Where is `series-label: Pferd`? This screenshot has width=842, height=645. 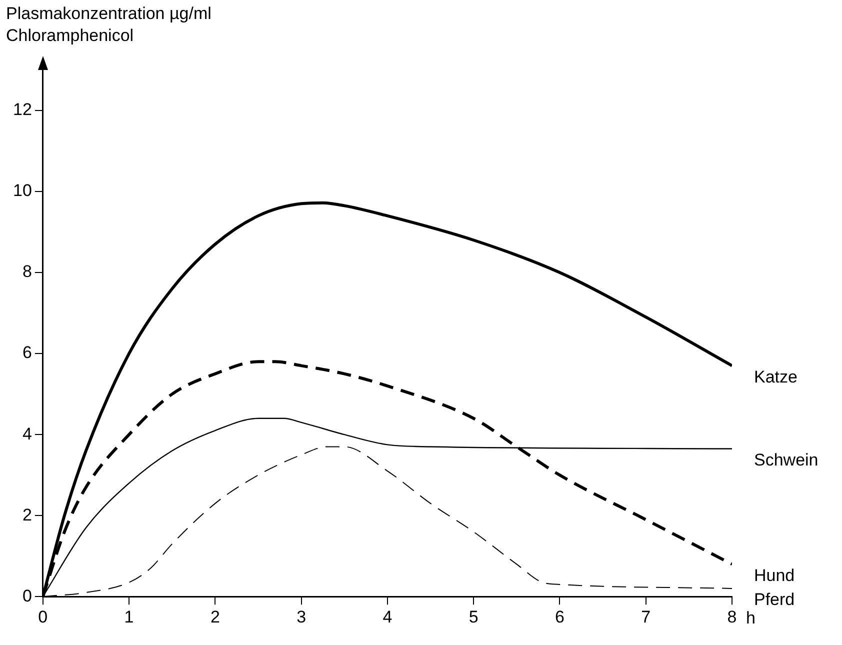 series-label: Pferd is located at coordinates (774, 600).